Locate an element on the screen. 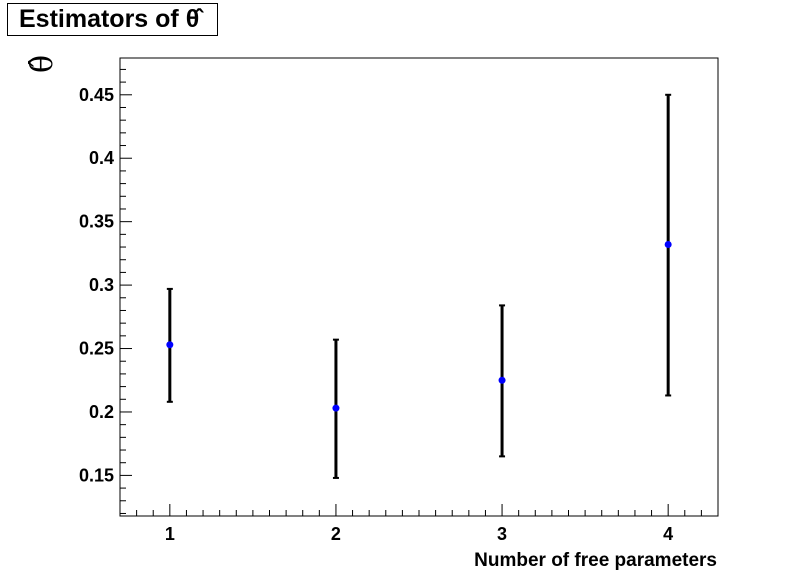 This screenshot has width=798, height=574. y-tick-label: 0.35 is located at coordinates (96, 222).